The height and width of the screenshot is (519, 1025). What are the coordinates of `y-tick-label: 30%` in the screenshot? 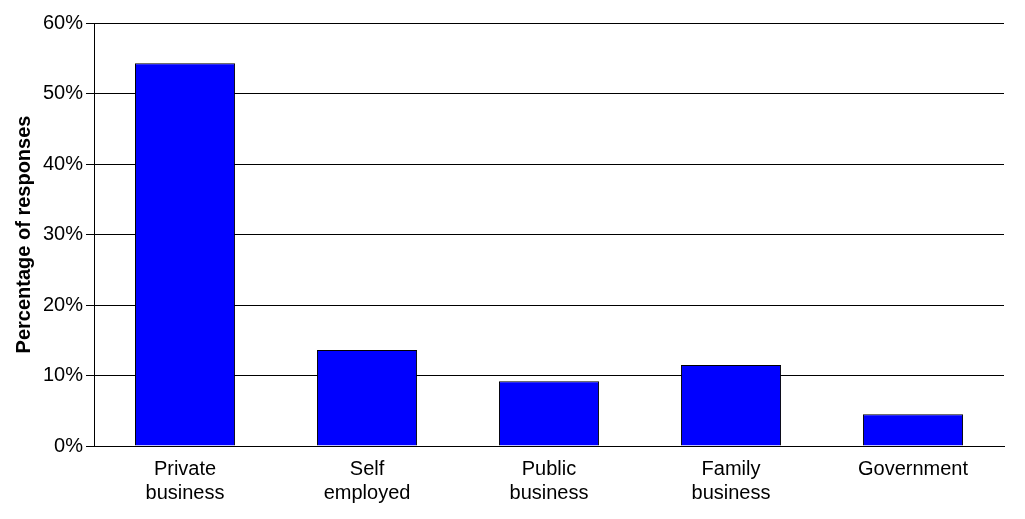 It's located at (63, 233).